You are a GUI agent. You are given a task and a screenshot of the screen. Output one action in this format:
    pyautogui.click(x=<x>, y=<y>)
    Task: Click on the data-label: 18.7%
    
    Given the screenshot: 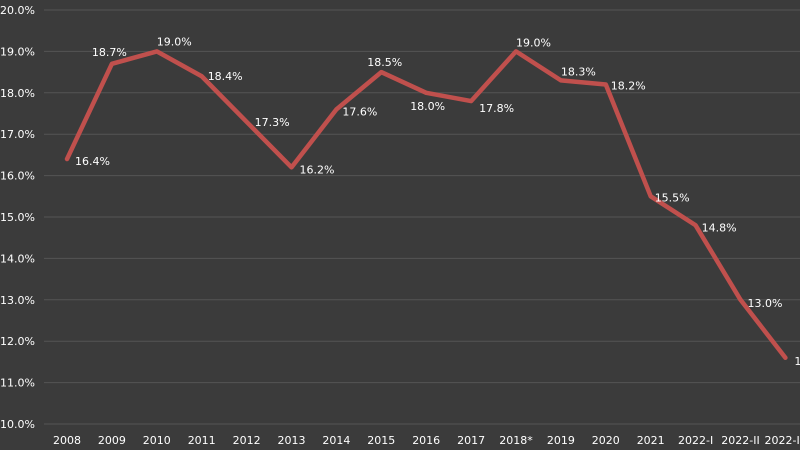 What is the action you would take?
    pyautogui.click(x=109, y=52)
    